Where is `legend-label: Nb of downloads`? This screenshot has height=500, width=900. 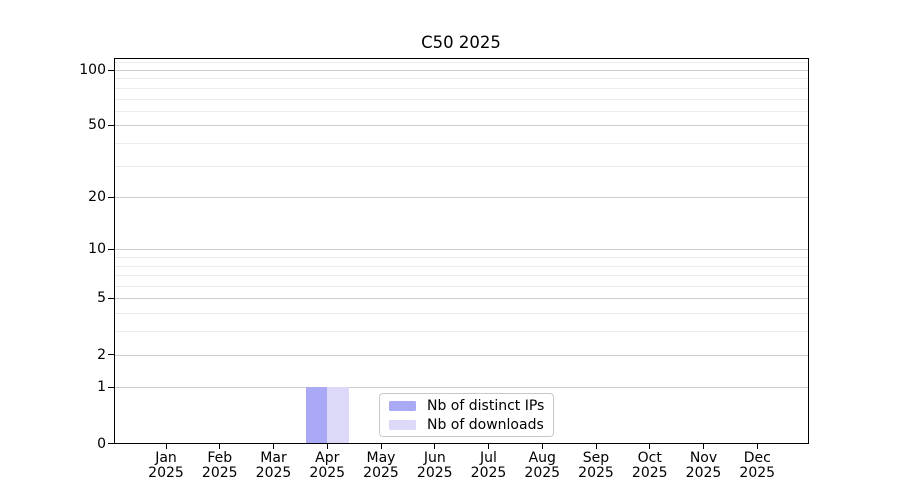 legend-label: Nb of downloads is located at coordinates (485, 425).